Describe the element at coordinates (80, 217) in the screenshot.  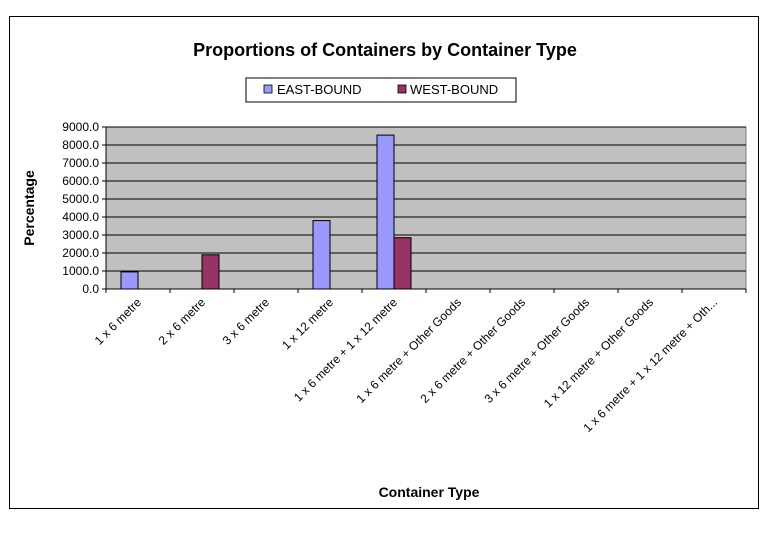
I see `y-tick-label: 4000.0` at that location.